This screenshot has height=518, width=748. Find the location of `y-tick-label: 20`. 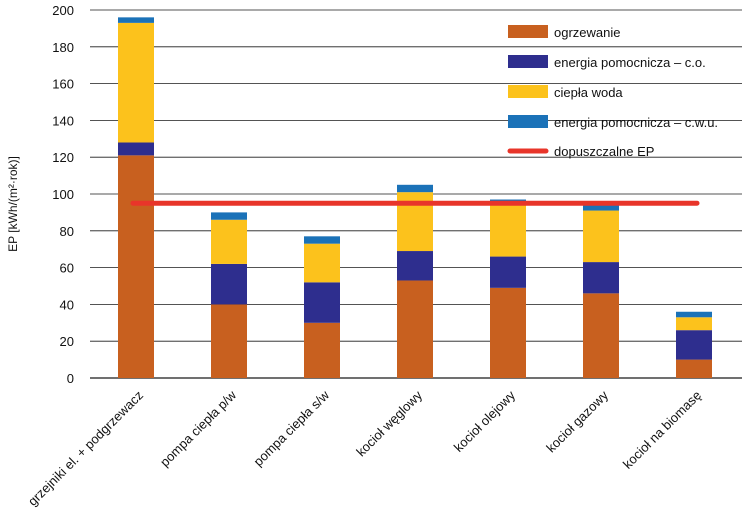

y-tick-label: 20 is located at coordinates (67, 341).